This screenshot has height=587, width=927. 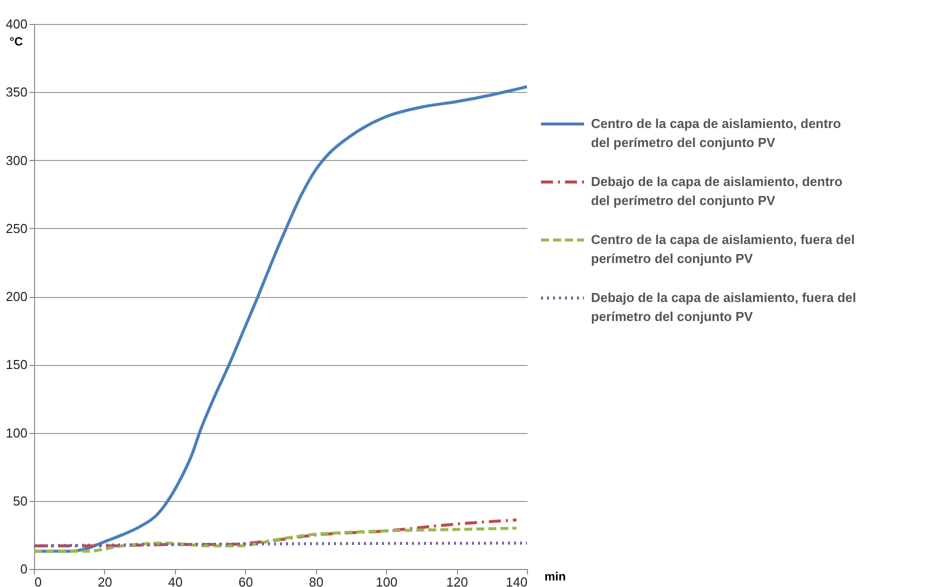 I want to click on legend-label: Debajo de la capa de aislamiento, dentro del perímetro del conjunto PV, so click(x=716, y=191).